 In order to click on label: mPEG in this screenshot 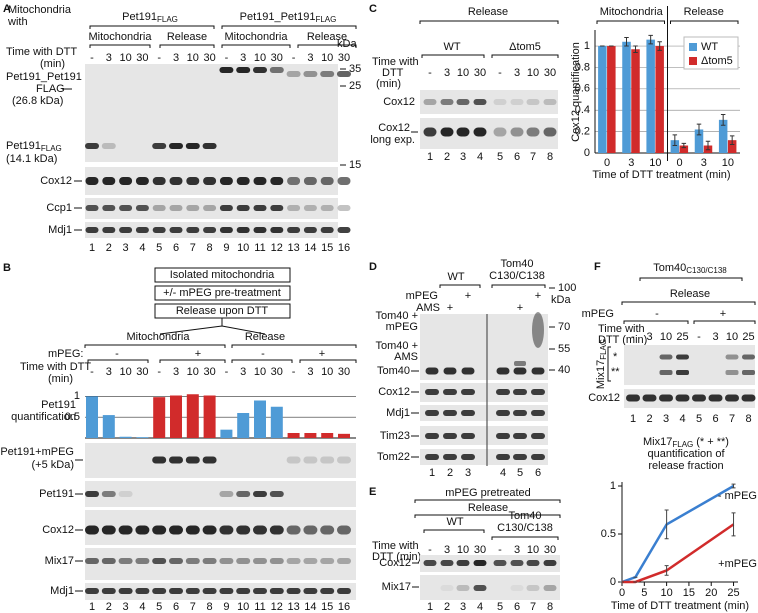, I will do `click(598, 314)`.